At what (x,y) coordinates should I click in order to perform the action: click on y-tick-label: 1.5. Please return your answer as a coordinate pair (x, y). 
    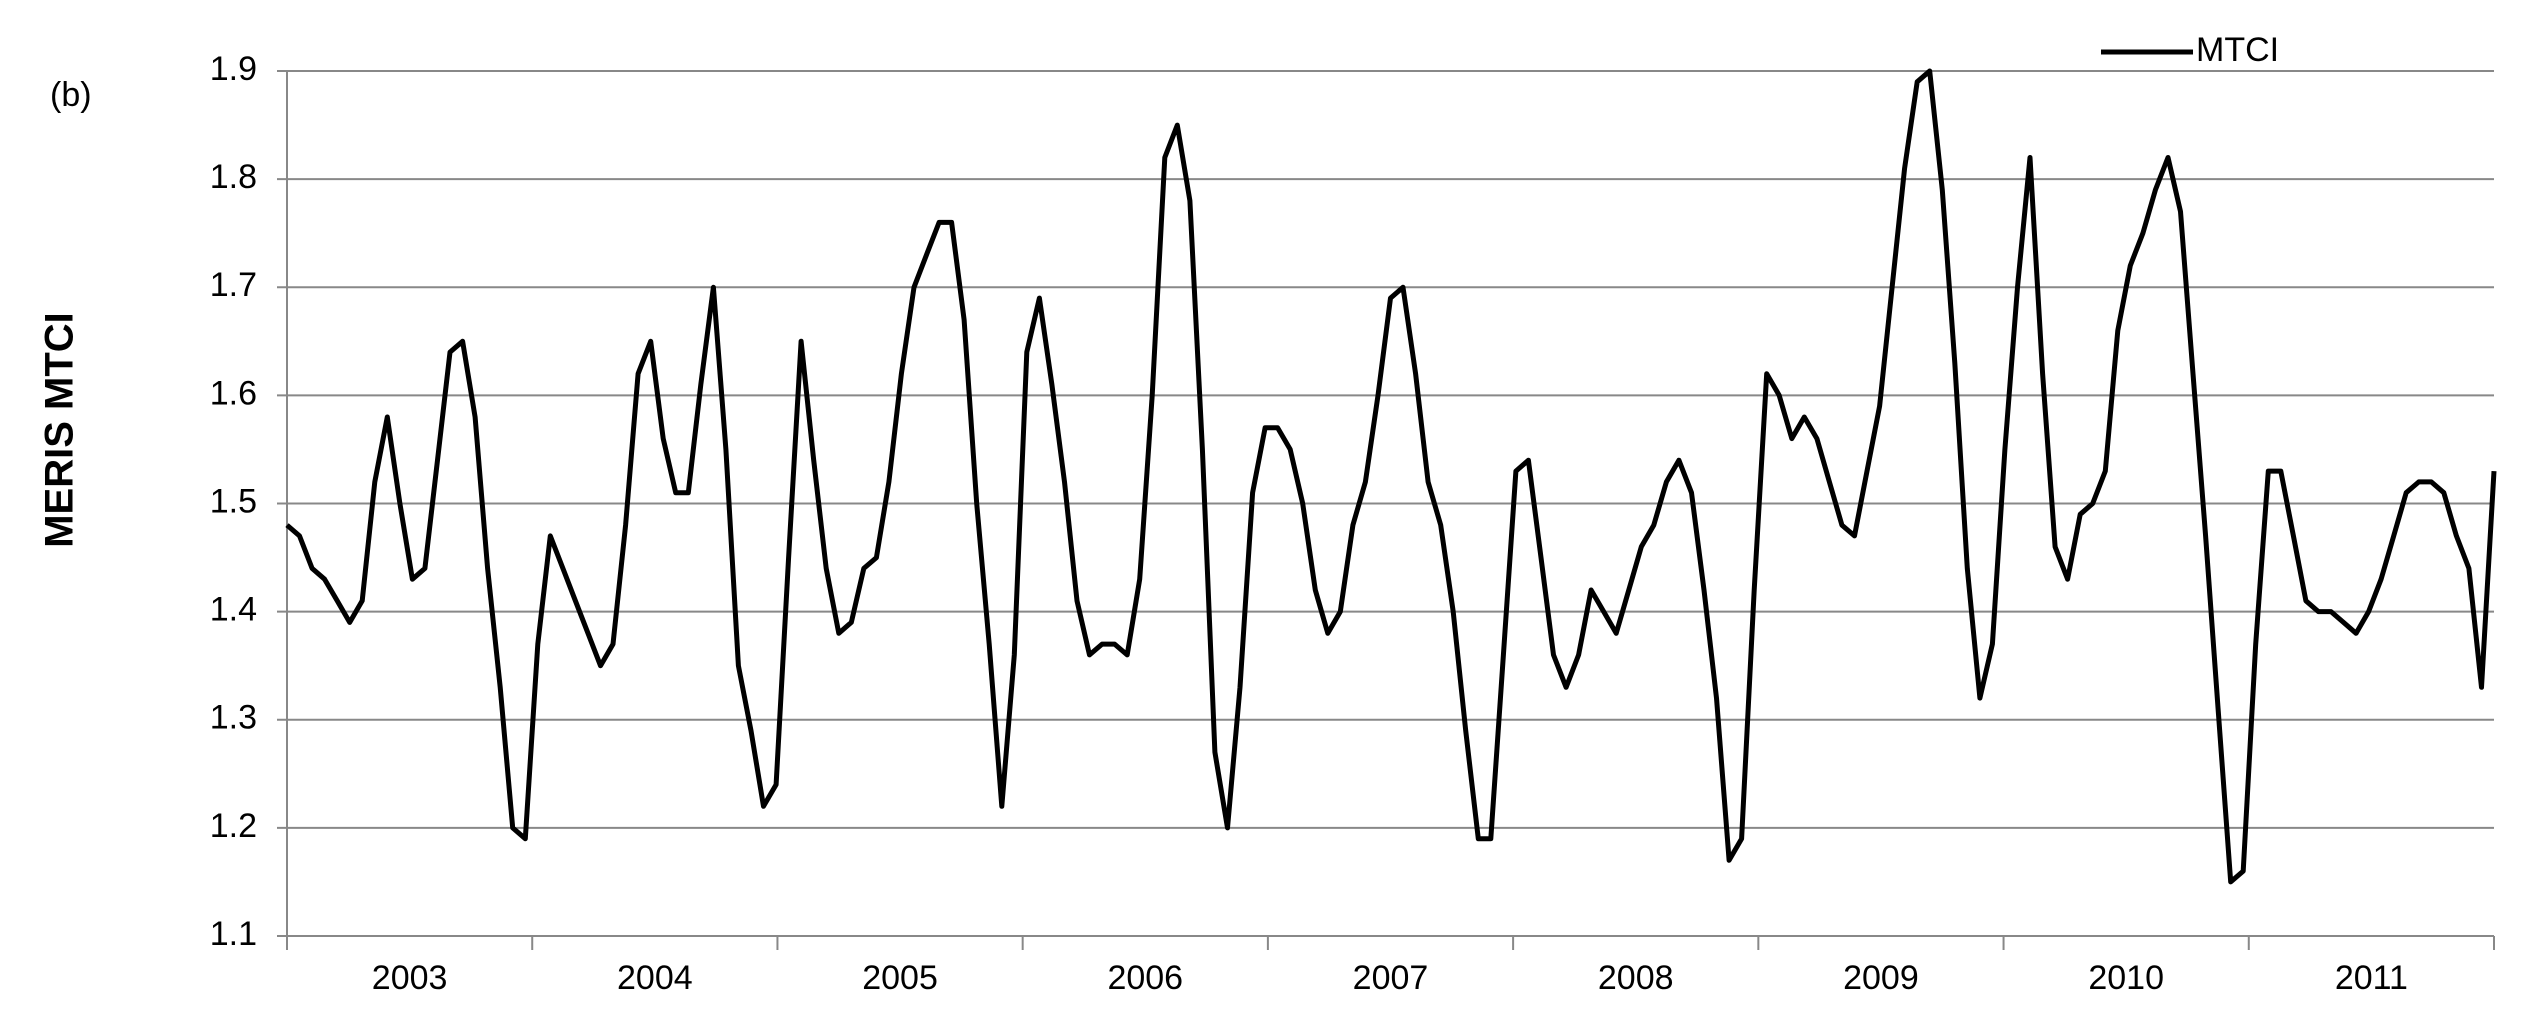
    Looking at the image, I should click on (233, 501).